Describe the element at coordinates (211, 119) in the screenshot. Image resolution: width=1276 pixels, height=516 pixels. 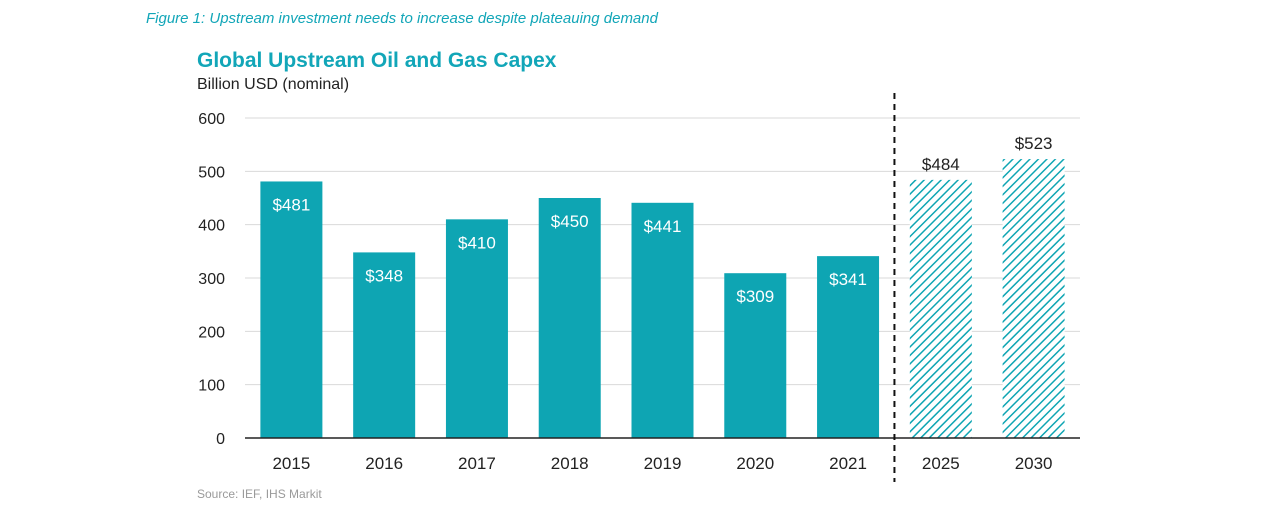
I see `y-tick-label: 600` at that location.